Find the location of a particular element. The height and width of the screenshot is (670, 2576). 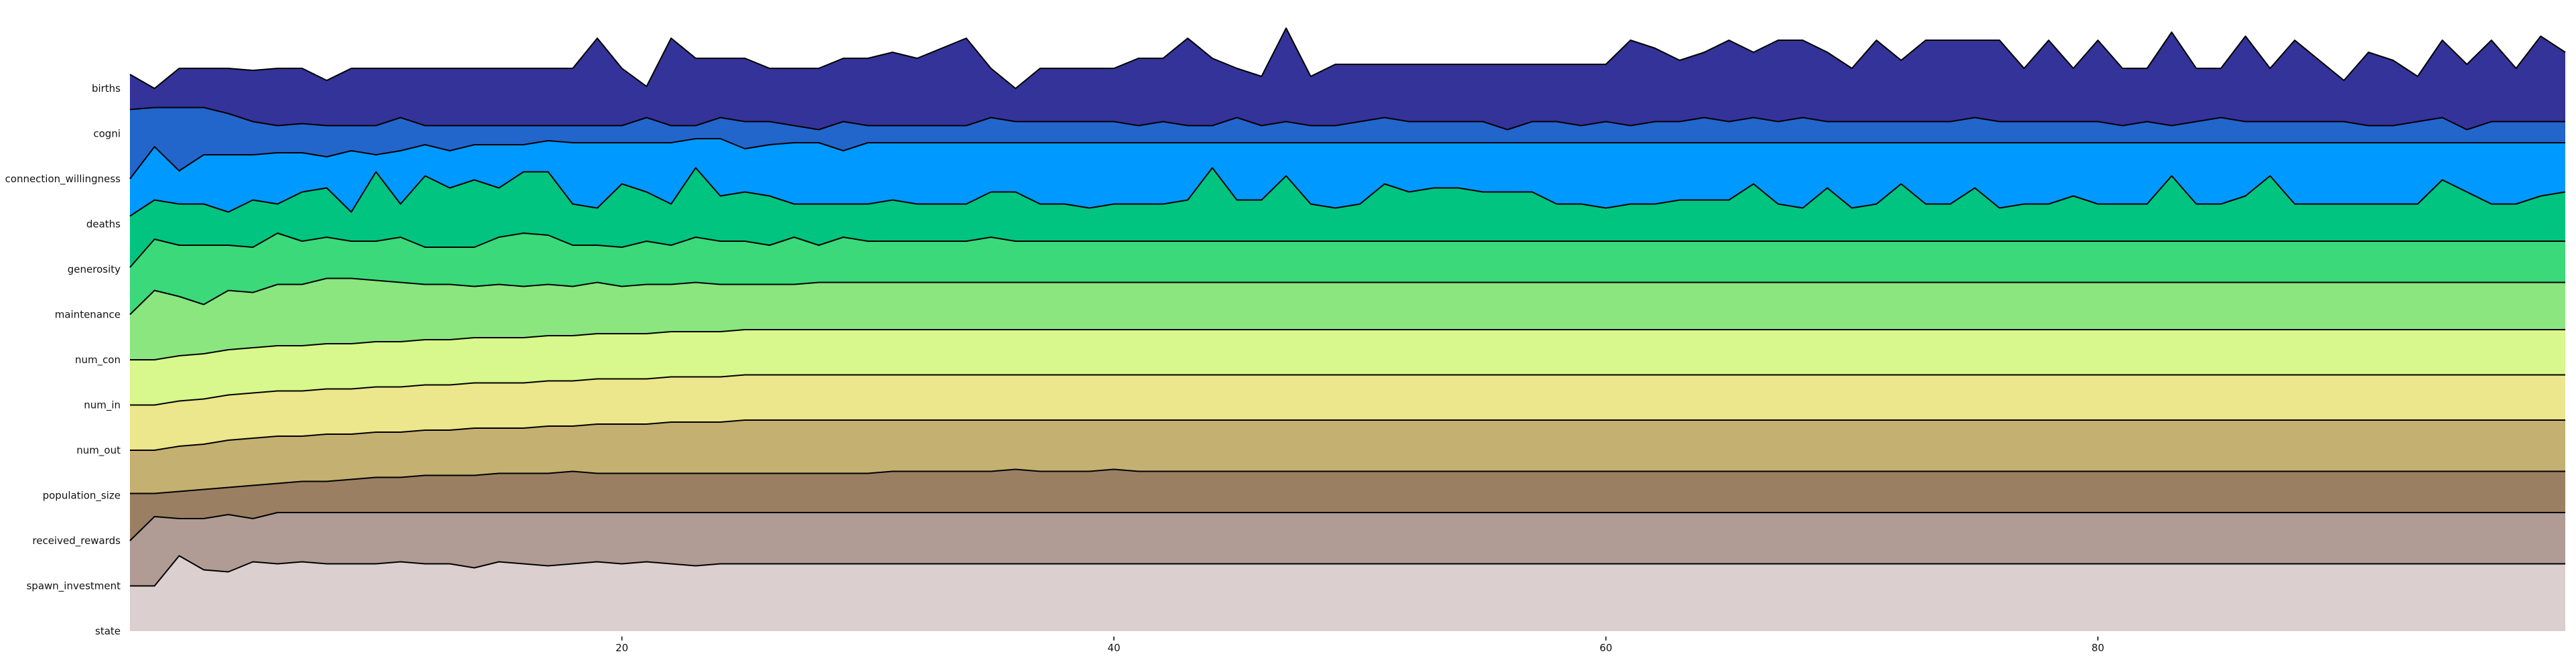

row-label-maintenance: maintenance is located at coordinates (88, 315).